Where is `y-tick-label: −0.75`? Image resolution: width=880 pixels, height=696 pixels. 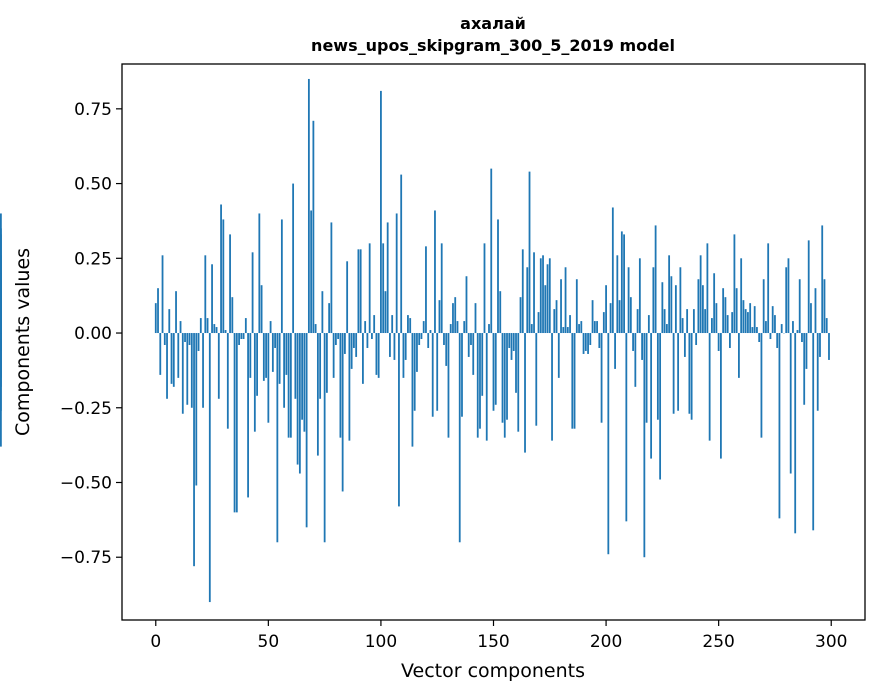
y-tick-label: −0.75 is located at coordinates (86, 558).